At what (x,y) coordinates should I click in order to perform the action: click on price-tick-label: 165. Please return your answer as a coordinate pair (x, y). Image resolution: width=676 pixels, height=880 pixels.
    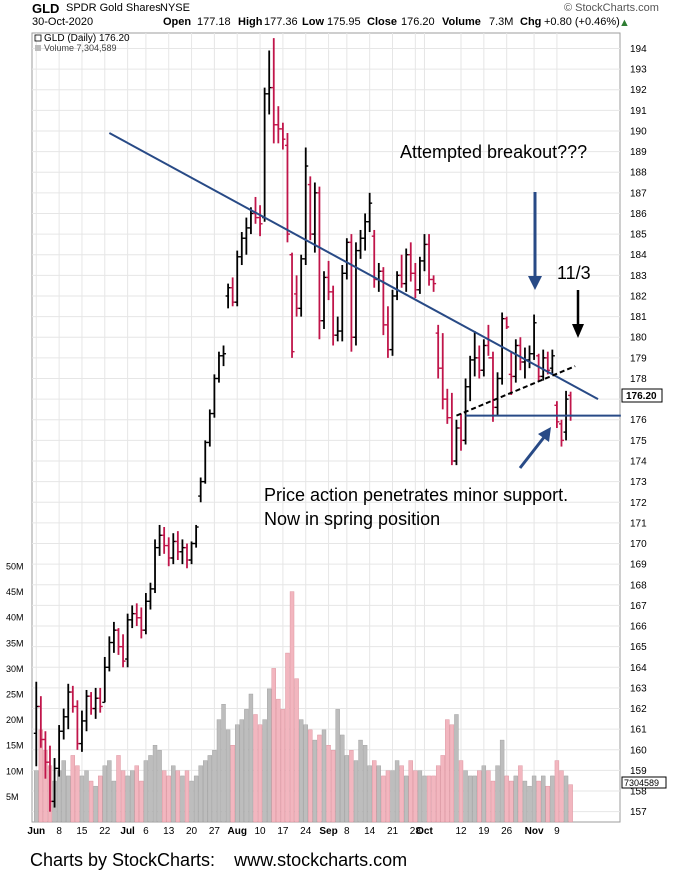
    Looking at the image, I should click on (638, 647).